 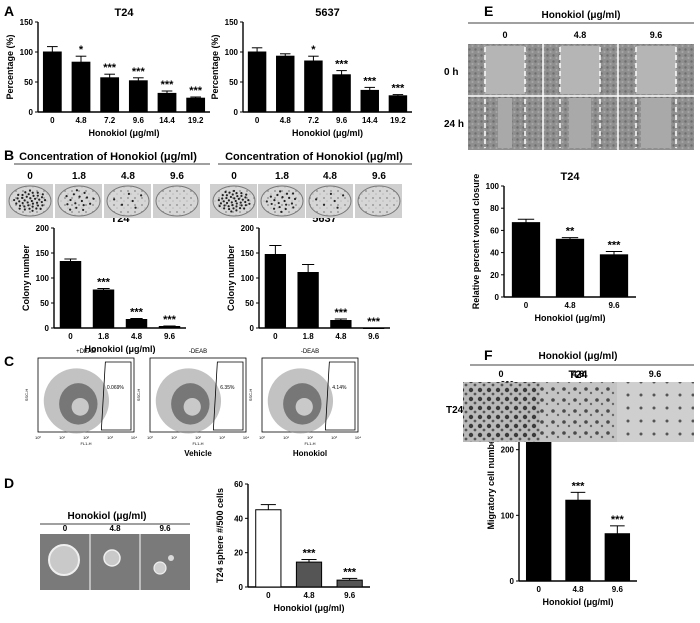 I want to click on panel-e-header: Honokiol (μg/ml), so click(x=581, y=15).